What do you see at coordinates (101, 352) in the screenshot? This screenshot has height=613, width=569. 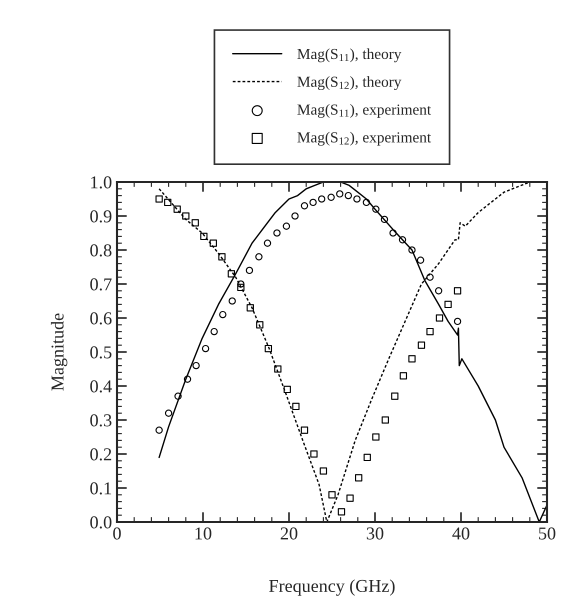 I see `y-tick-label: 0.5` at bounding box center [101, 352].